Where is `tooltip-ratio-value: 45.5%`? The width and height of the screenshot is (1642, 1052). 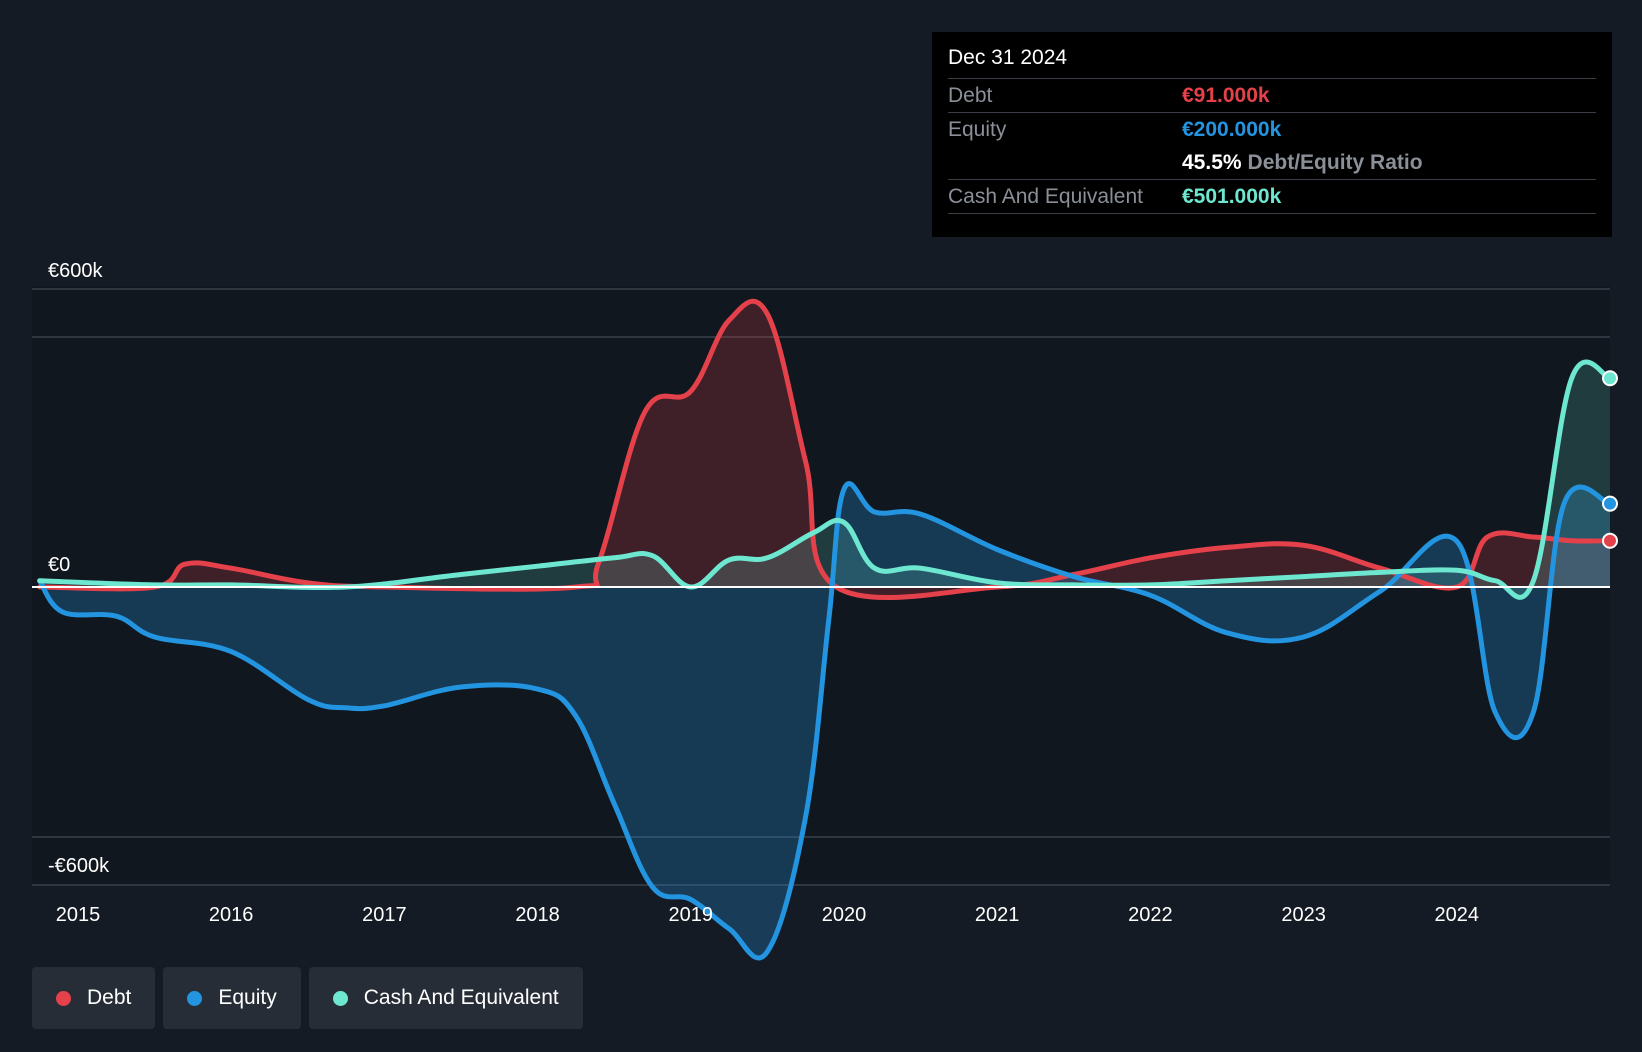
tooltip-ratio-value: 45.5% is located at coordinates (1212, 162).